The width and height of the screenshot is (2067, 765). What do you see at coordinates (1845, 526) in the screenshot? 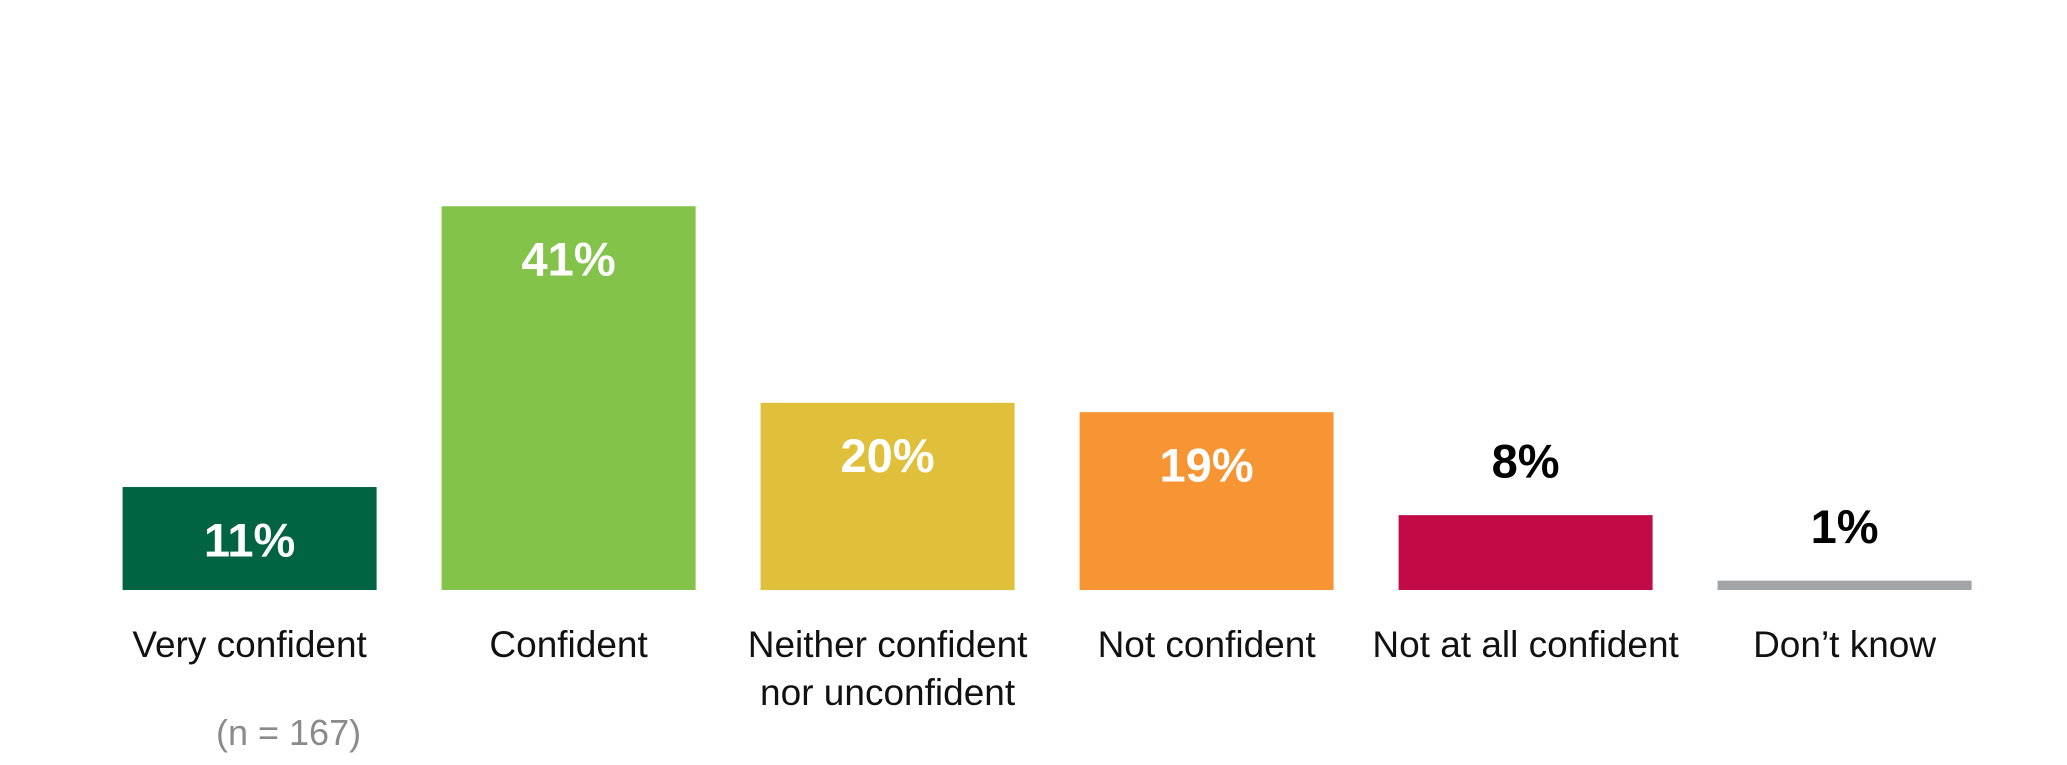
I see `value-label: 1%` at bounding box center [1845, 526].